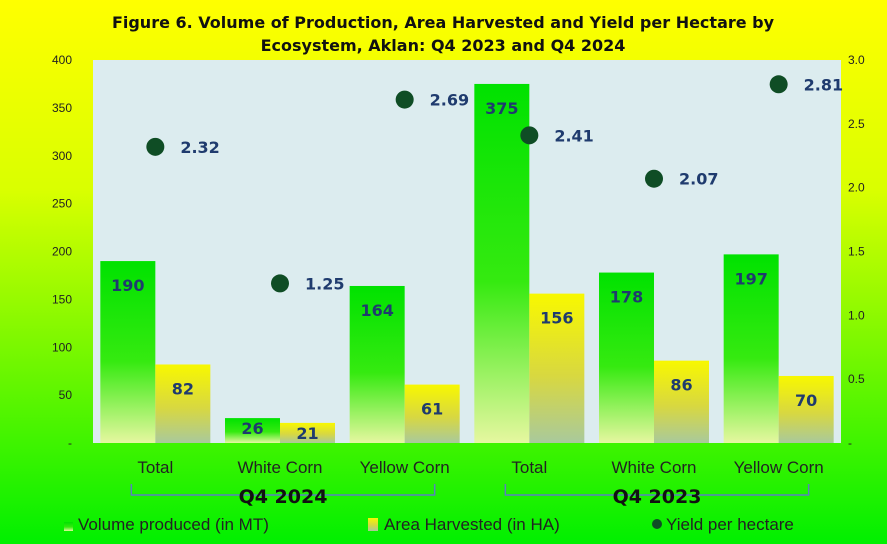  I want to click on group-label: Q4 2023, so click(657, 497).